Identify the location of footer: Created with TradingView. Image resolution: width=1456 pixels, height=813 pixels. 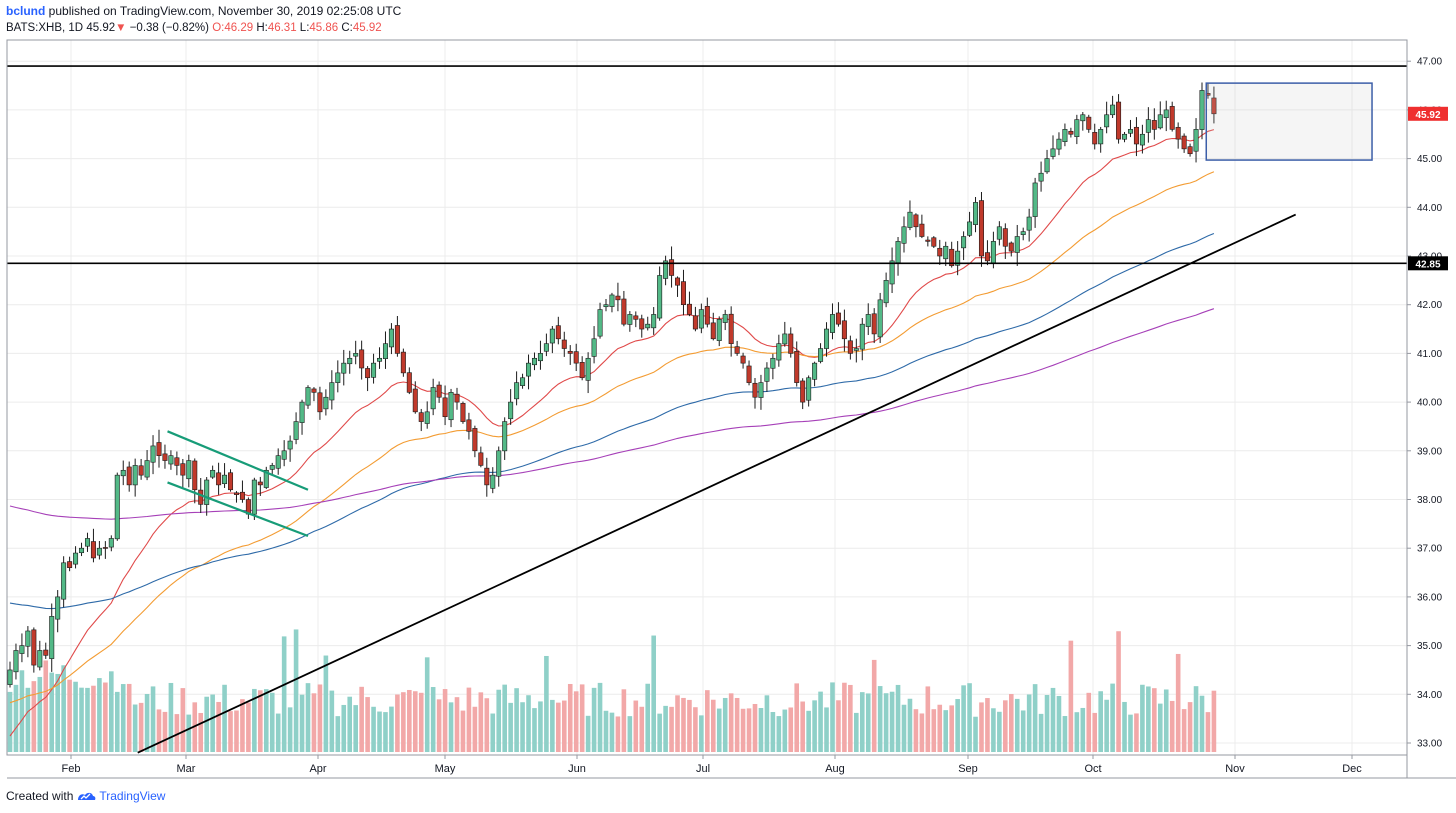
(85, 796).